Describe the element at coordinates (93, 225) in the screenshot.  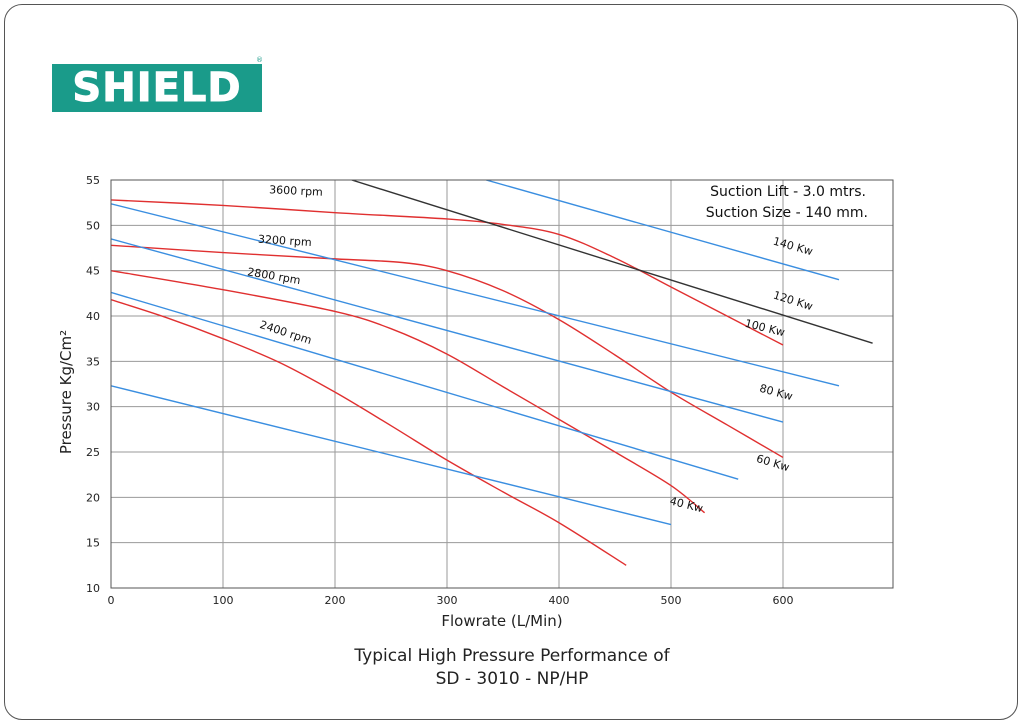
I see `y-tick-label: 50` at that location.